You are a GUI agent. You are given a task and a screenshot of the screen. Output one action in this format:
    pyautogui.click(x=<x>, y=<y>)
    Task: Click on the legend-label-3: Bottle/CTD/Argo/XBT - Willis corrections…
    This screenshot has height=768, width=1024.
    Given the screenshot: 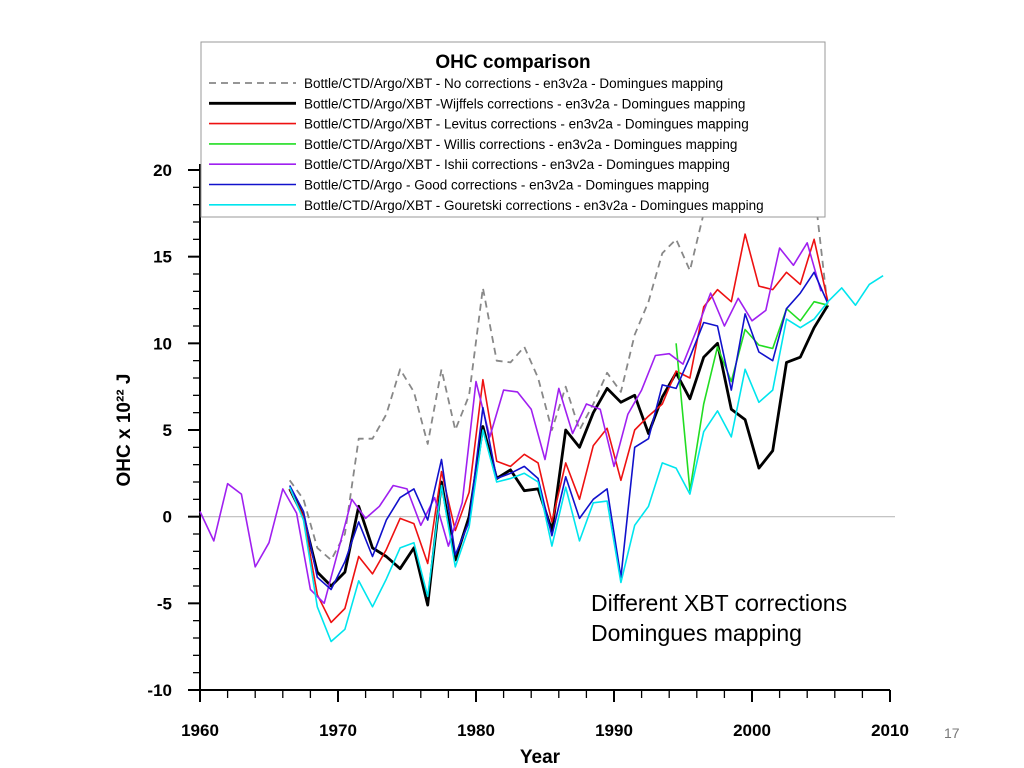 What is the action you would take?
    pyautogui.click(x=520, y=144)
    